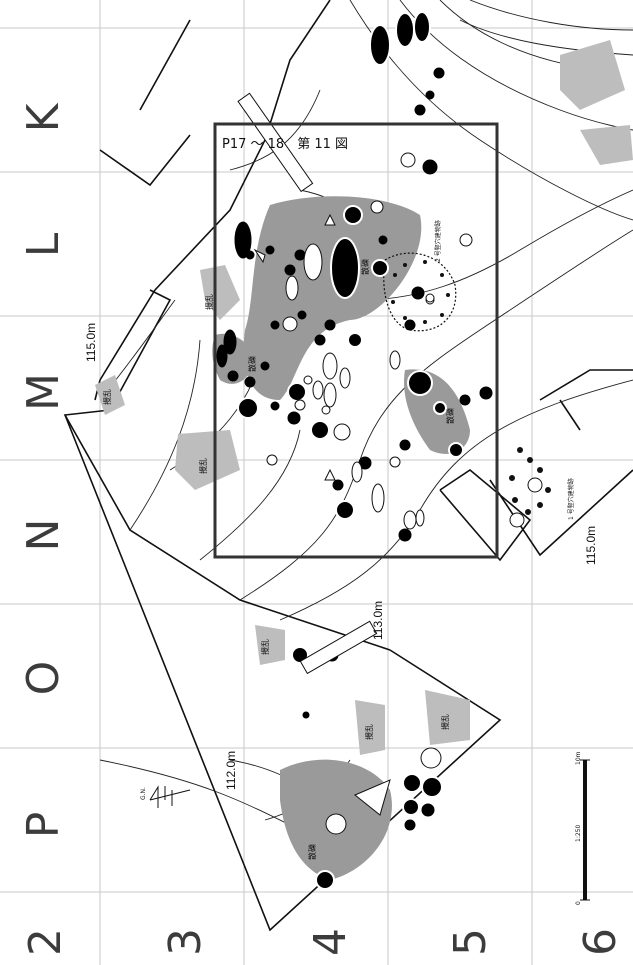 The image size is (633, 965). What do you see at coordinates (285, 144) in the screenshot?
I see `frame-title: P17 ～ 18 第 11 図` at bounding box center [285, 144].